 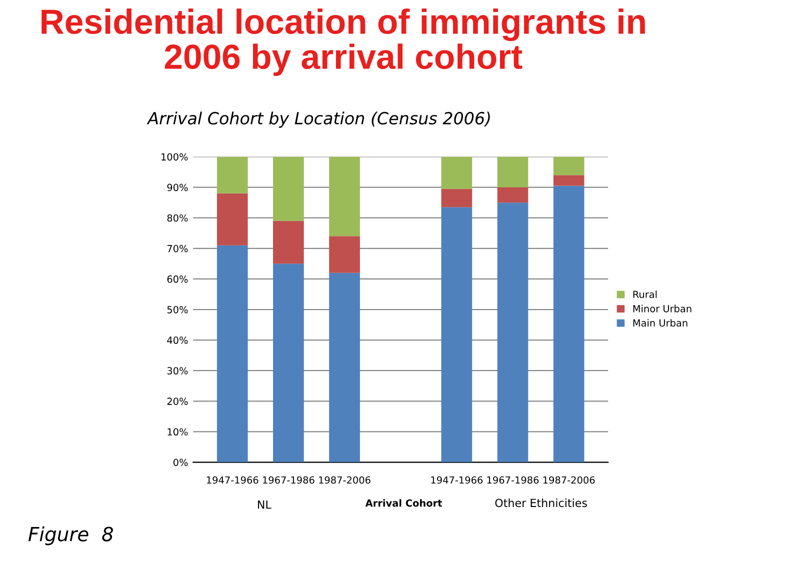 What do you see at coordinates (177, 370) in the screenshot?
I see `y-tick-label: 30%` at bounding box center [177, 370].